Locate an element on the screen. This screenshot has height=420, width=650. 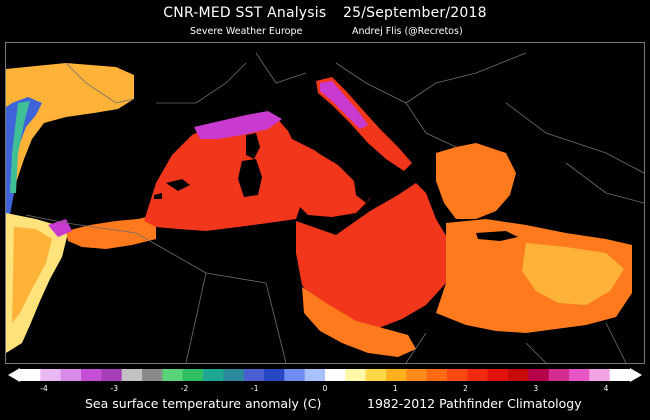
subtitle-author: Andrej Flis (@Recretos) is located at coordinates (407, 31).